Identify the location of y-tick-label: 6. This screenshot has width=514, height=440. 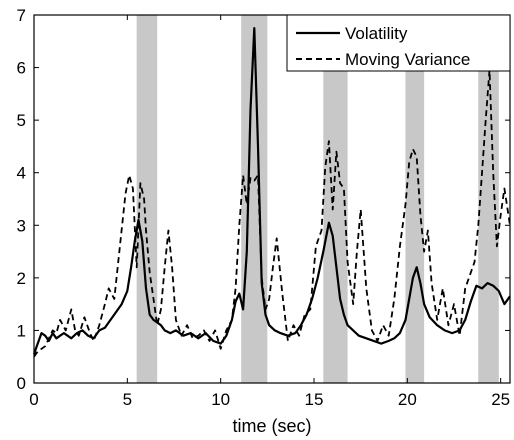
(21, 68).